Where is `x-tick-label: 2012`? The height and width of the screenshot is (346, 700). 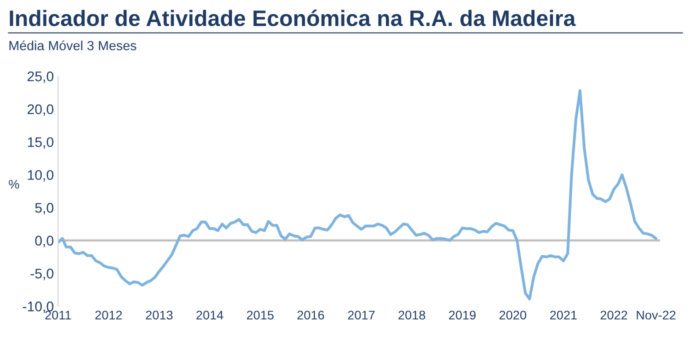
x-tick-label: 2012 is located at coordinates (108, 315).